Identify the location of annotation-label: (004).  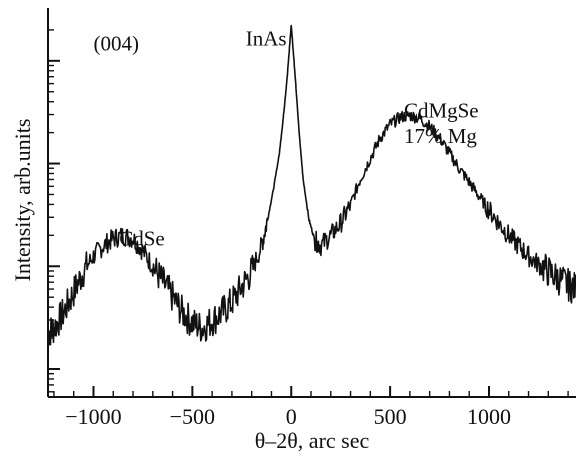
(116, 44).